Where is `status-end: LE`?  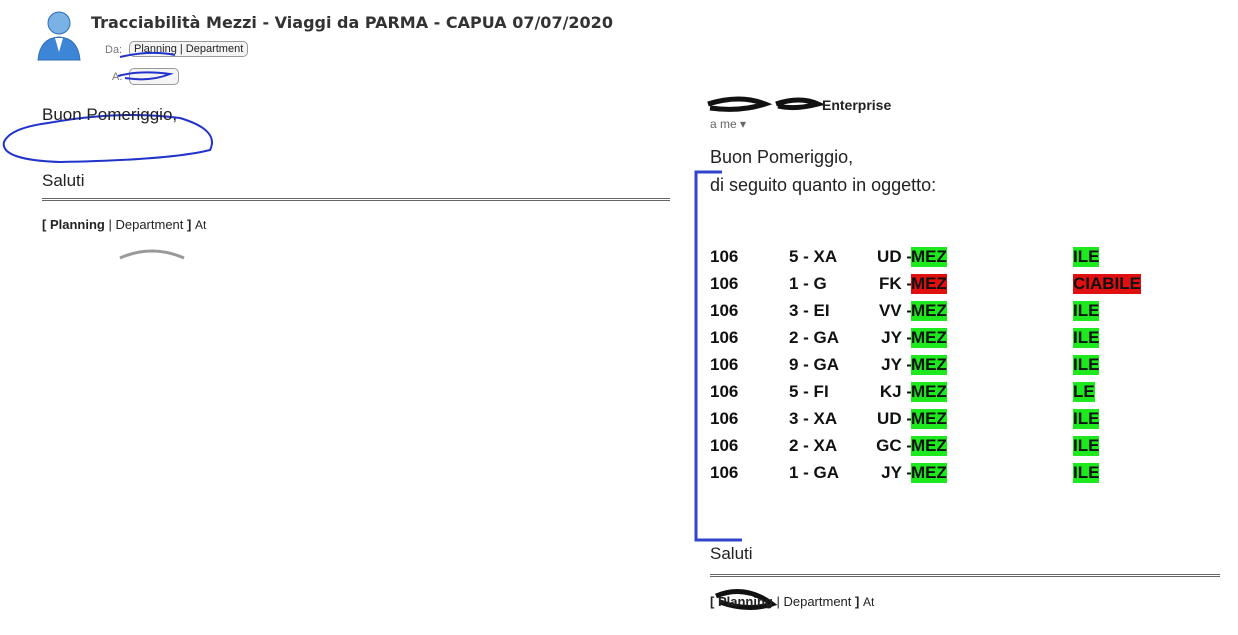 status-end: LE is located at coordinates (1084, 392).